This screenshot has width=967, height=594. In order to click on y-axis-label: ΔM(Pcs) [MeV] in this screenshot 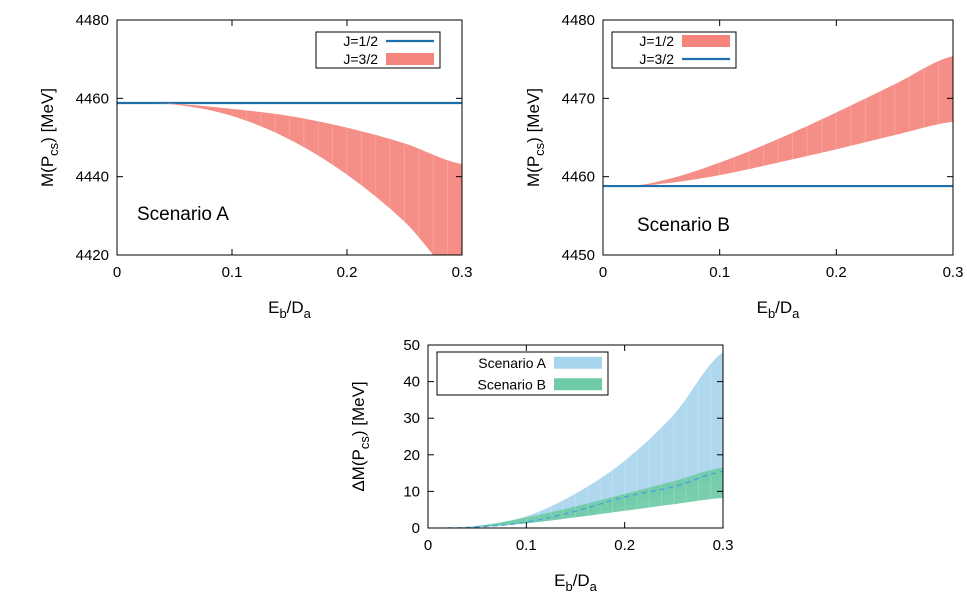, I will do `click(360, 436)`.